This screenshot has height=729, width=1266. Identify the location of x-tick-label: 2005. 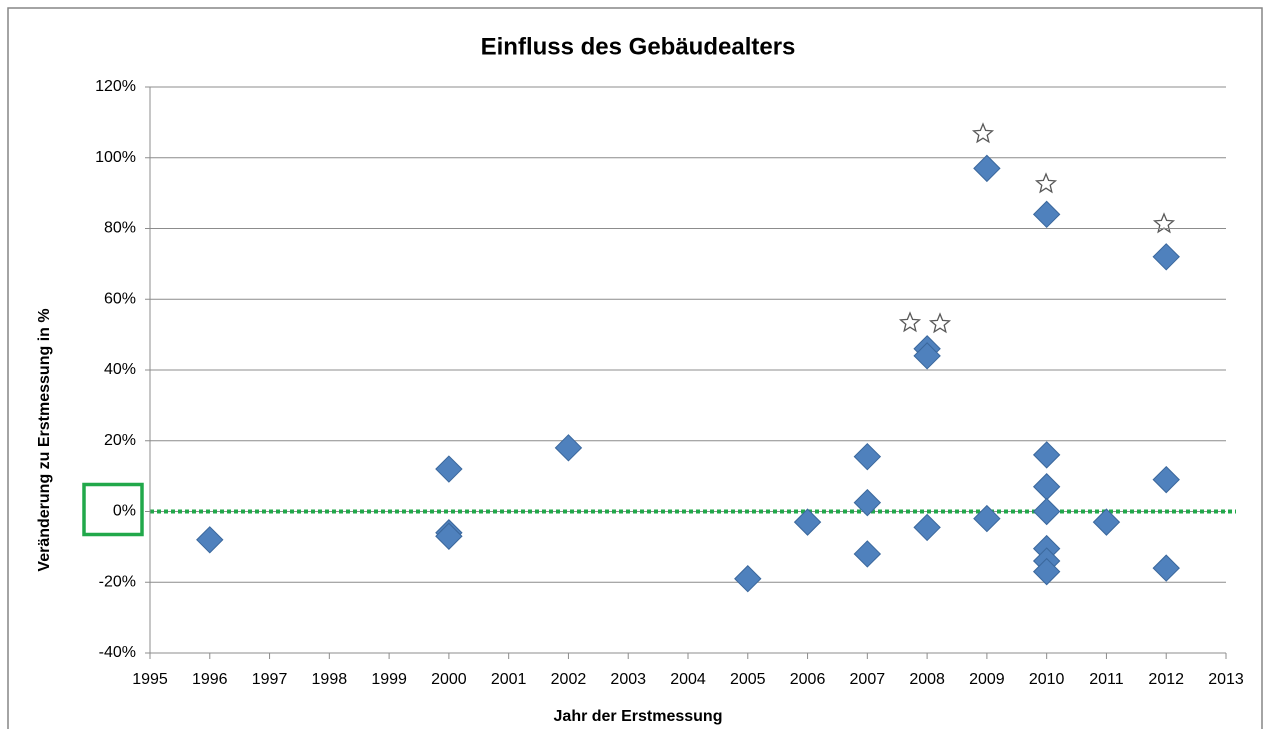
(748, 679).